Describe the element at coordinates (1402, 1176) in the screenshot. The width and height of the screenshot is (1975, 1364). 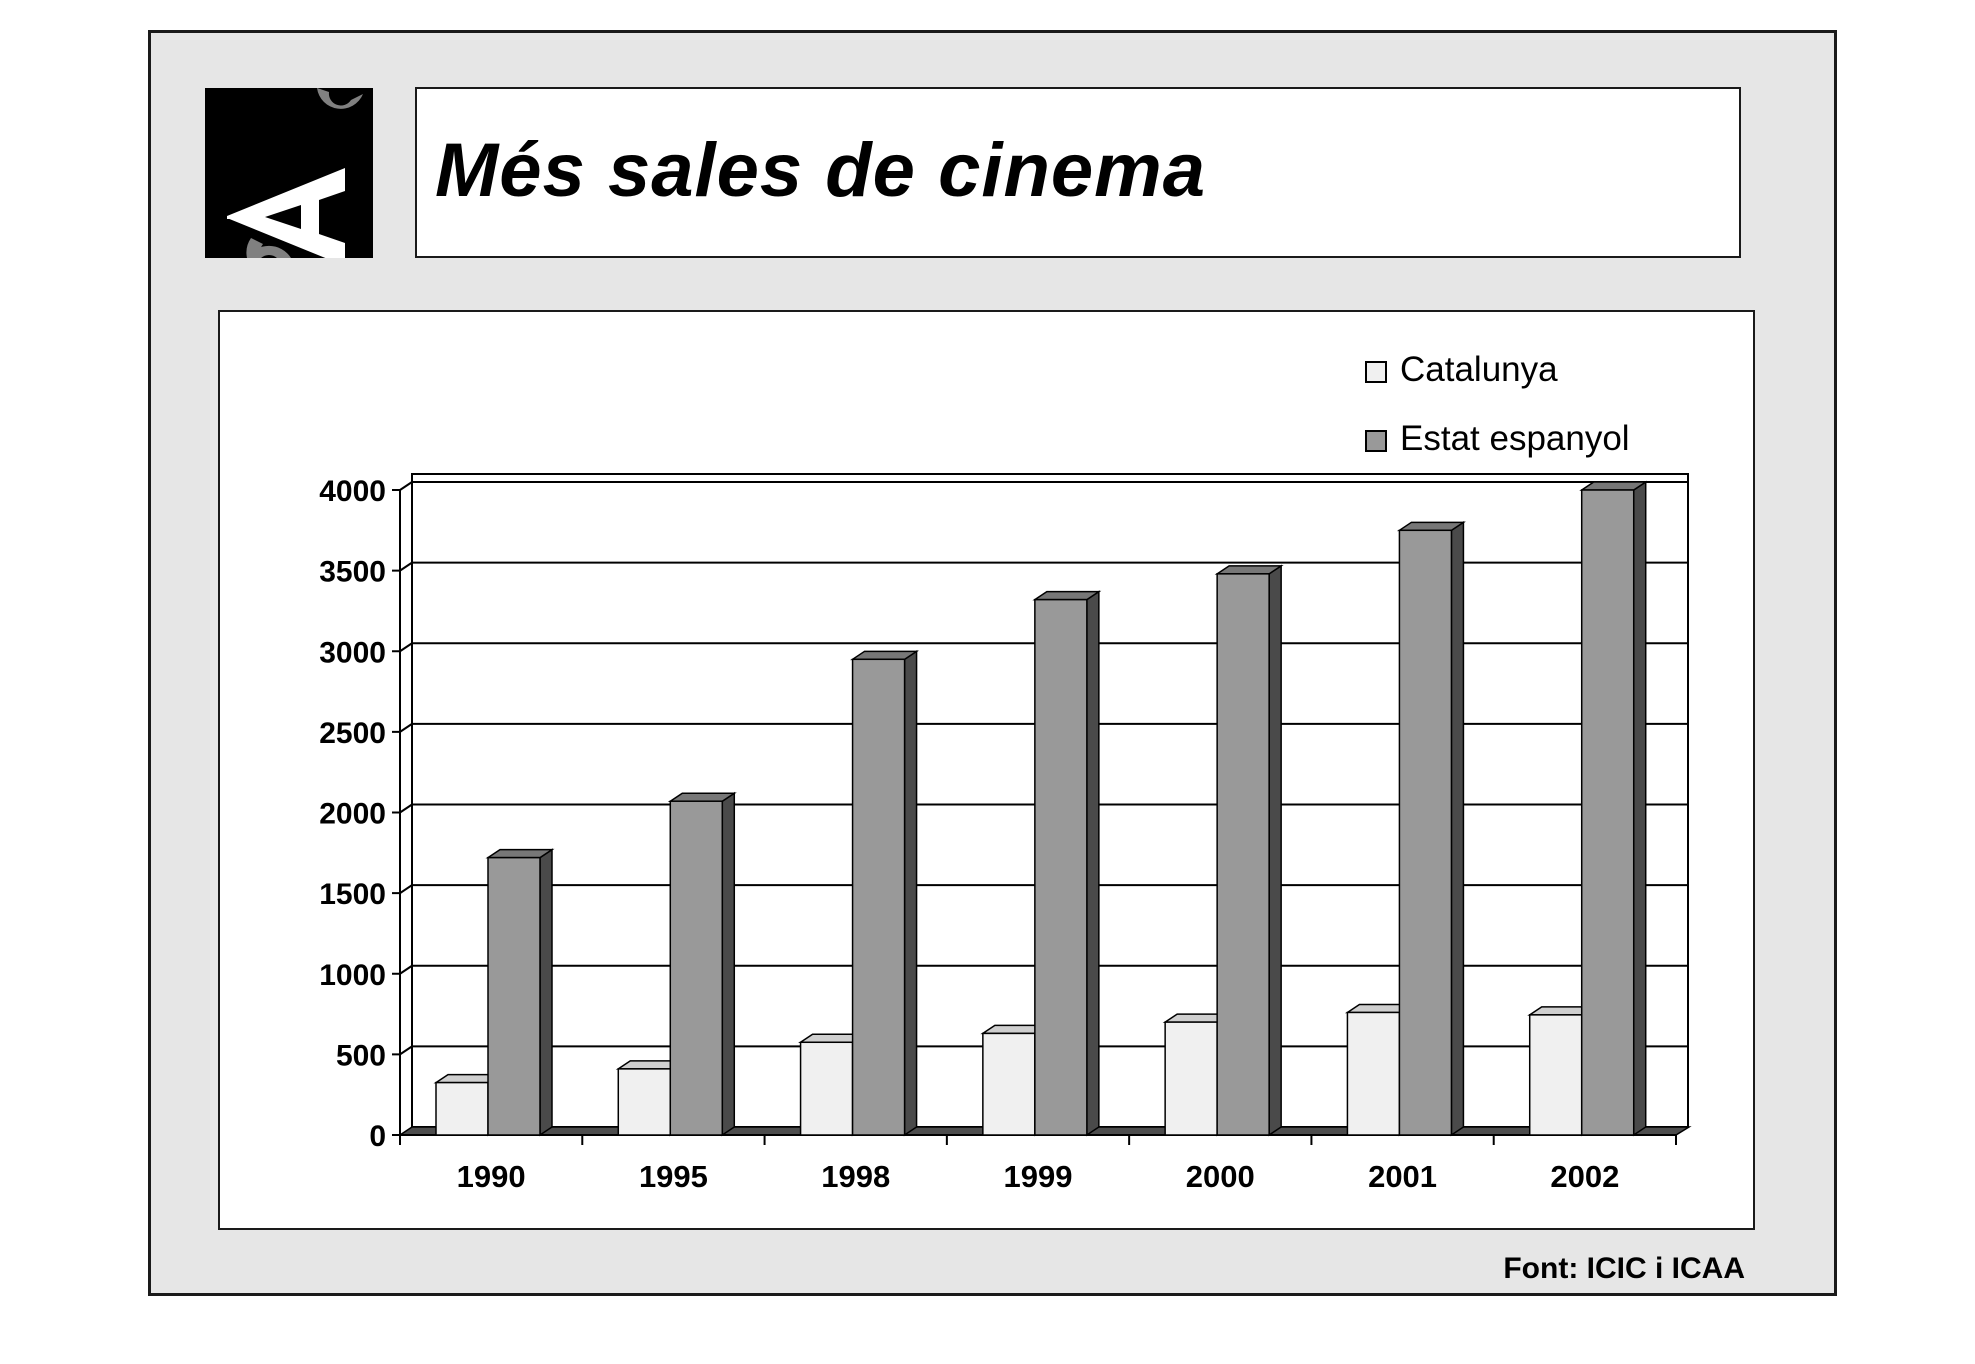
I see `x-tick-label: 2001` at that location.